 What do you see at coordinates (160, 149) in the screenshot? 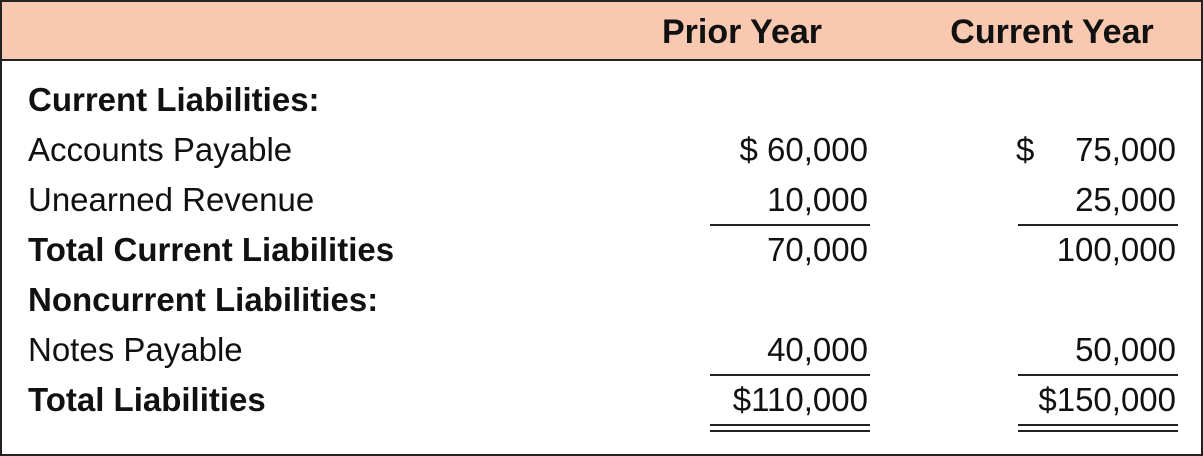
I see `row-label: Accounts Payable` at bounding box center [160, 149].